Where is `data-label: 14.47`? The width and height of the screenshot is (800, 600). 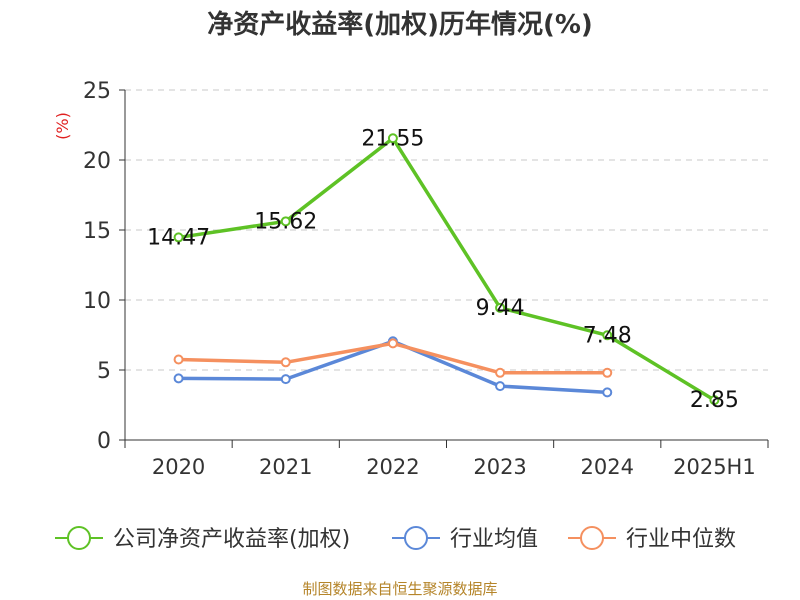
data-label: 14.47 is located at coordinates (178, 237).